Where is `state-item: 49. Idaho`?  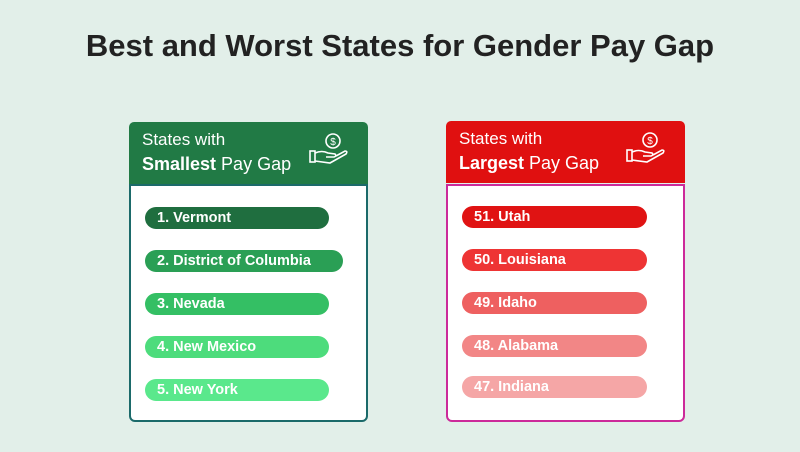 state-item: 49. Idaho is located at coordinates (554, 303).